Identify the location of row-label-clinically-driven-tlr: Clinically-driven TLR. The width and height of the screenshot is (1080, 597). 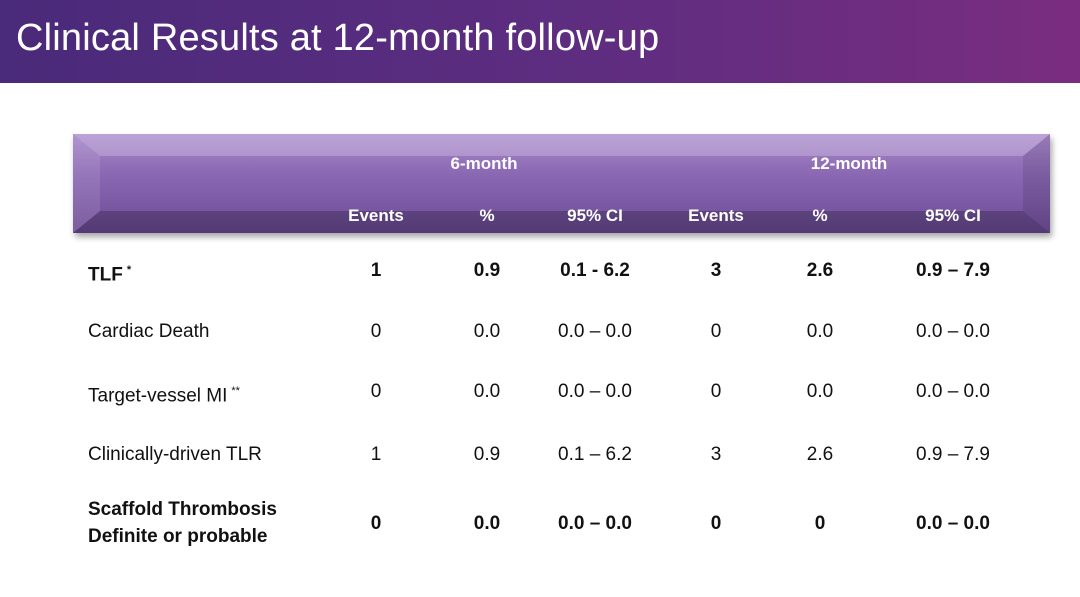
(175, 454).